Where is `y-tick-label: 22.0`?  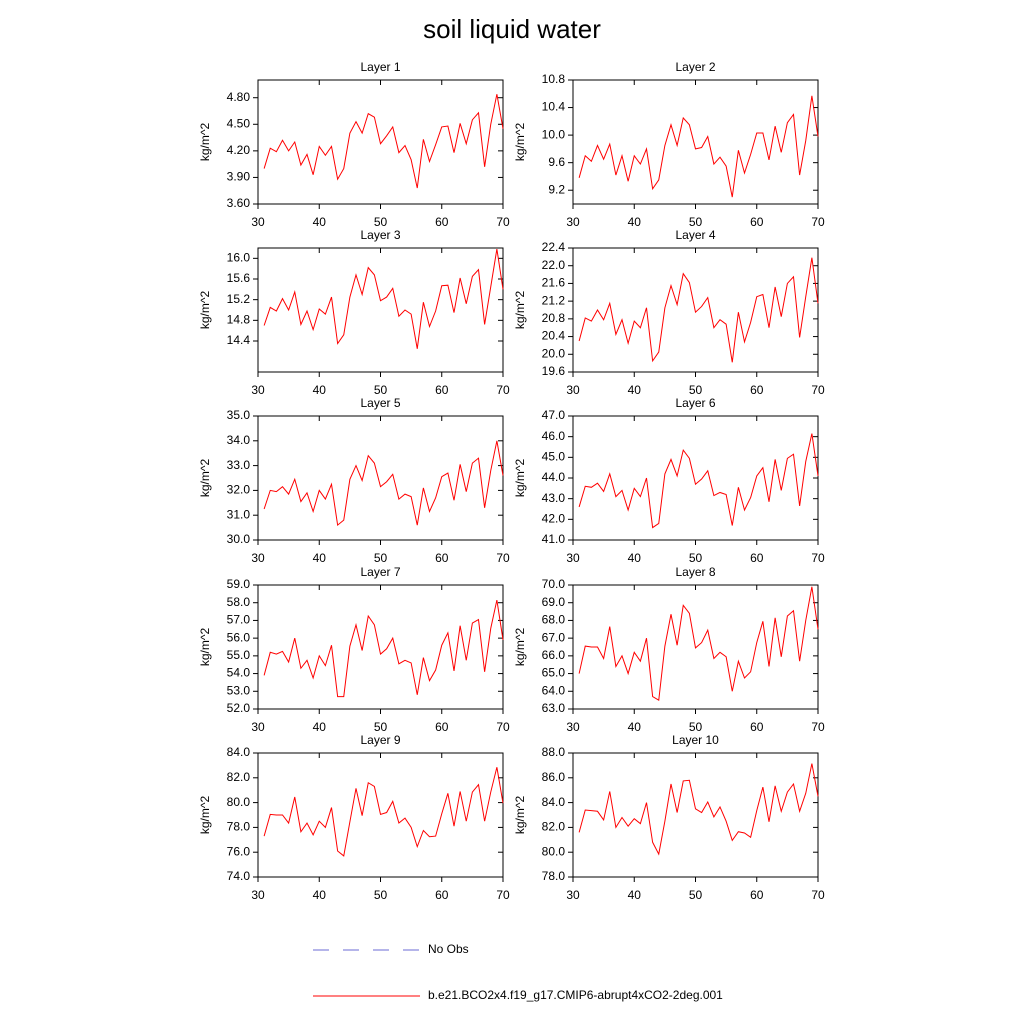 y-tick-label: 22.0 is located at coordinates (554, 265).